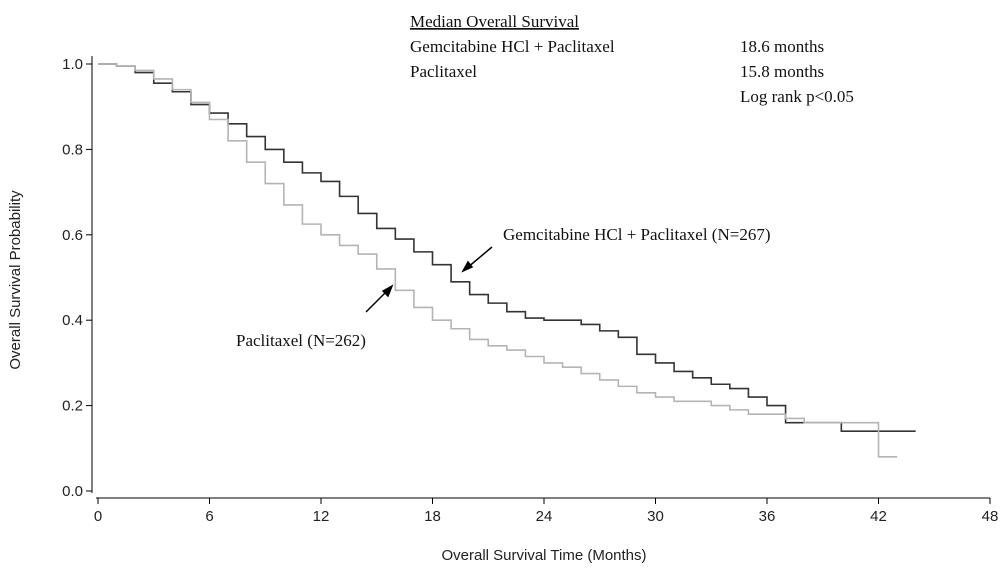 Image resolution: width=1005 pixels, height=569 pixels. I want to click on x-tick-label: 42, so click(878, 516).